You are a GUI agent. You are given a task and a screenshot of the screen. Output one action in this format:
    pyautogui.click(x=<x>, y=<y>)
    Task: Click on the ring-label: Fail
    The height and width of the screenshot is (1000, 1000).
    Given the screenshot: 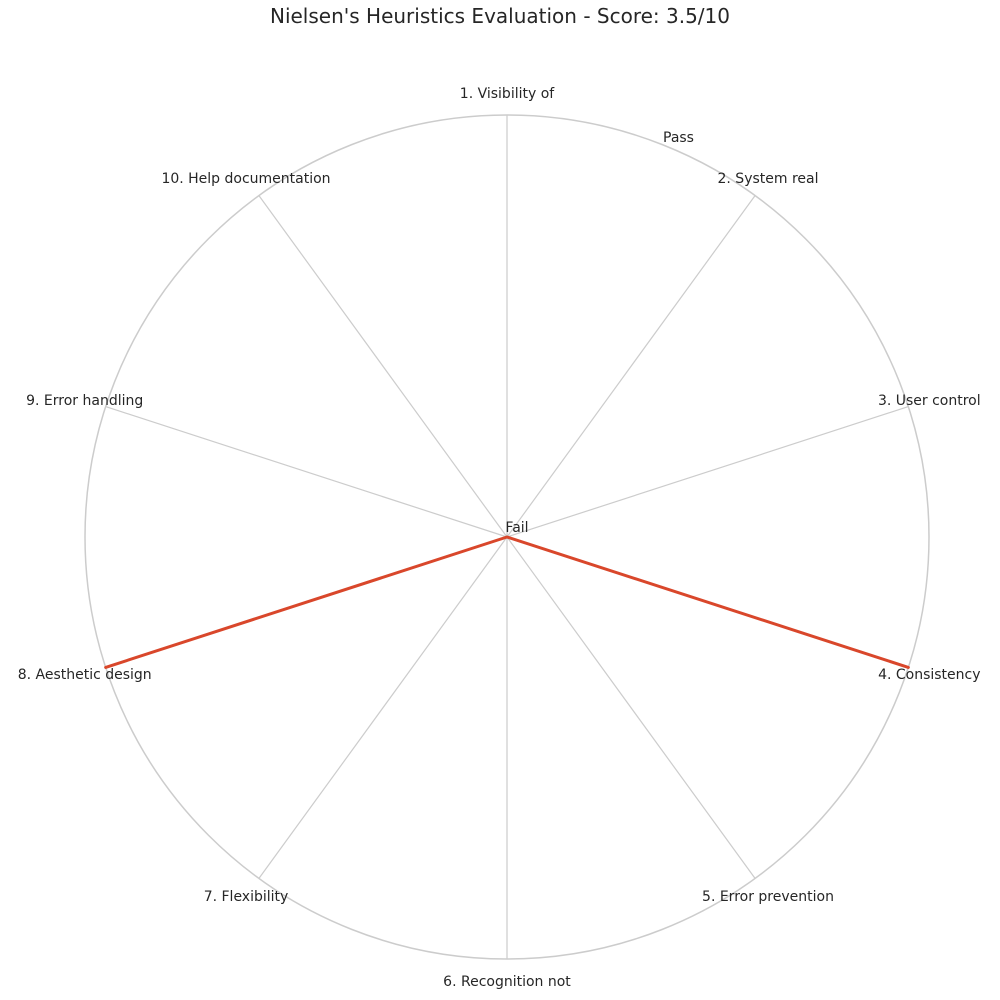 What is the action you would take?
    pyautogui.click(x=516, y=528)
    